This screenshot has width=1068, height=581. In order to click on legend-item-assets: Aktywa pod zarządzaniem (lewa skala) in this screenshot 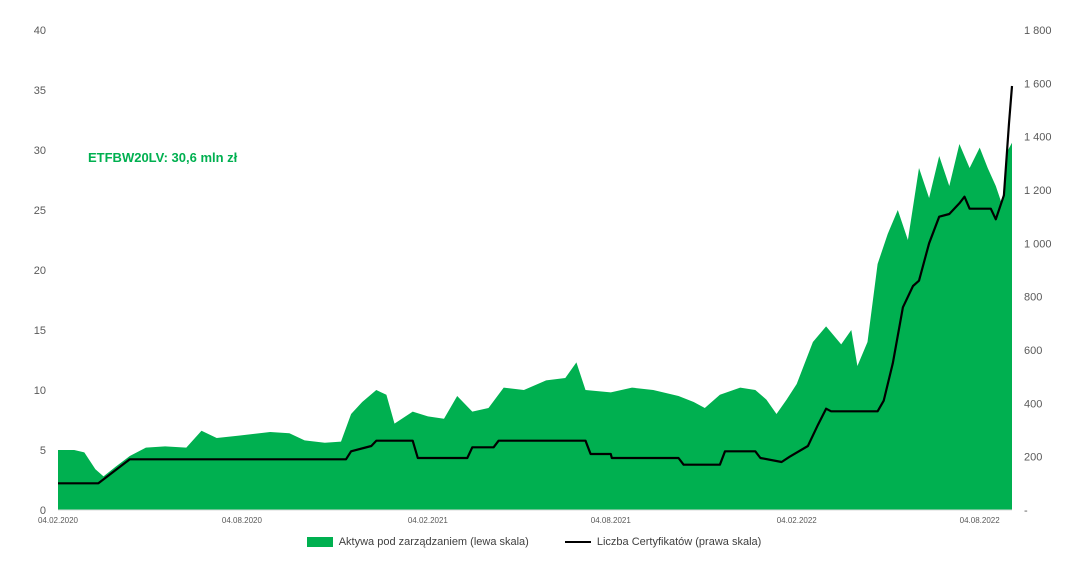, I will do `click(417, 542)`.